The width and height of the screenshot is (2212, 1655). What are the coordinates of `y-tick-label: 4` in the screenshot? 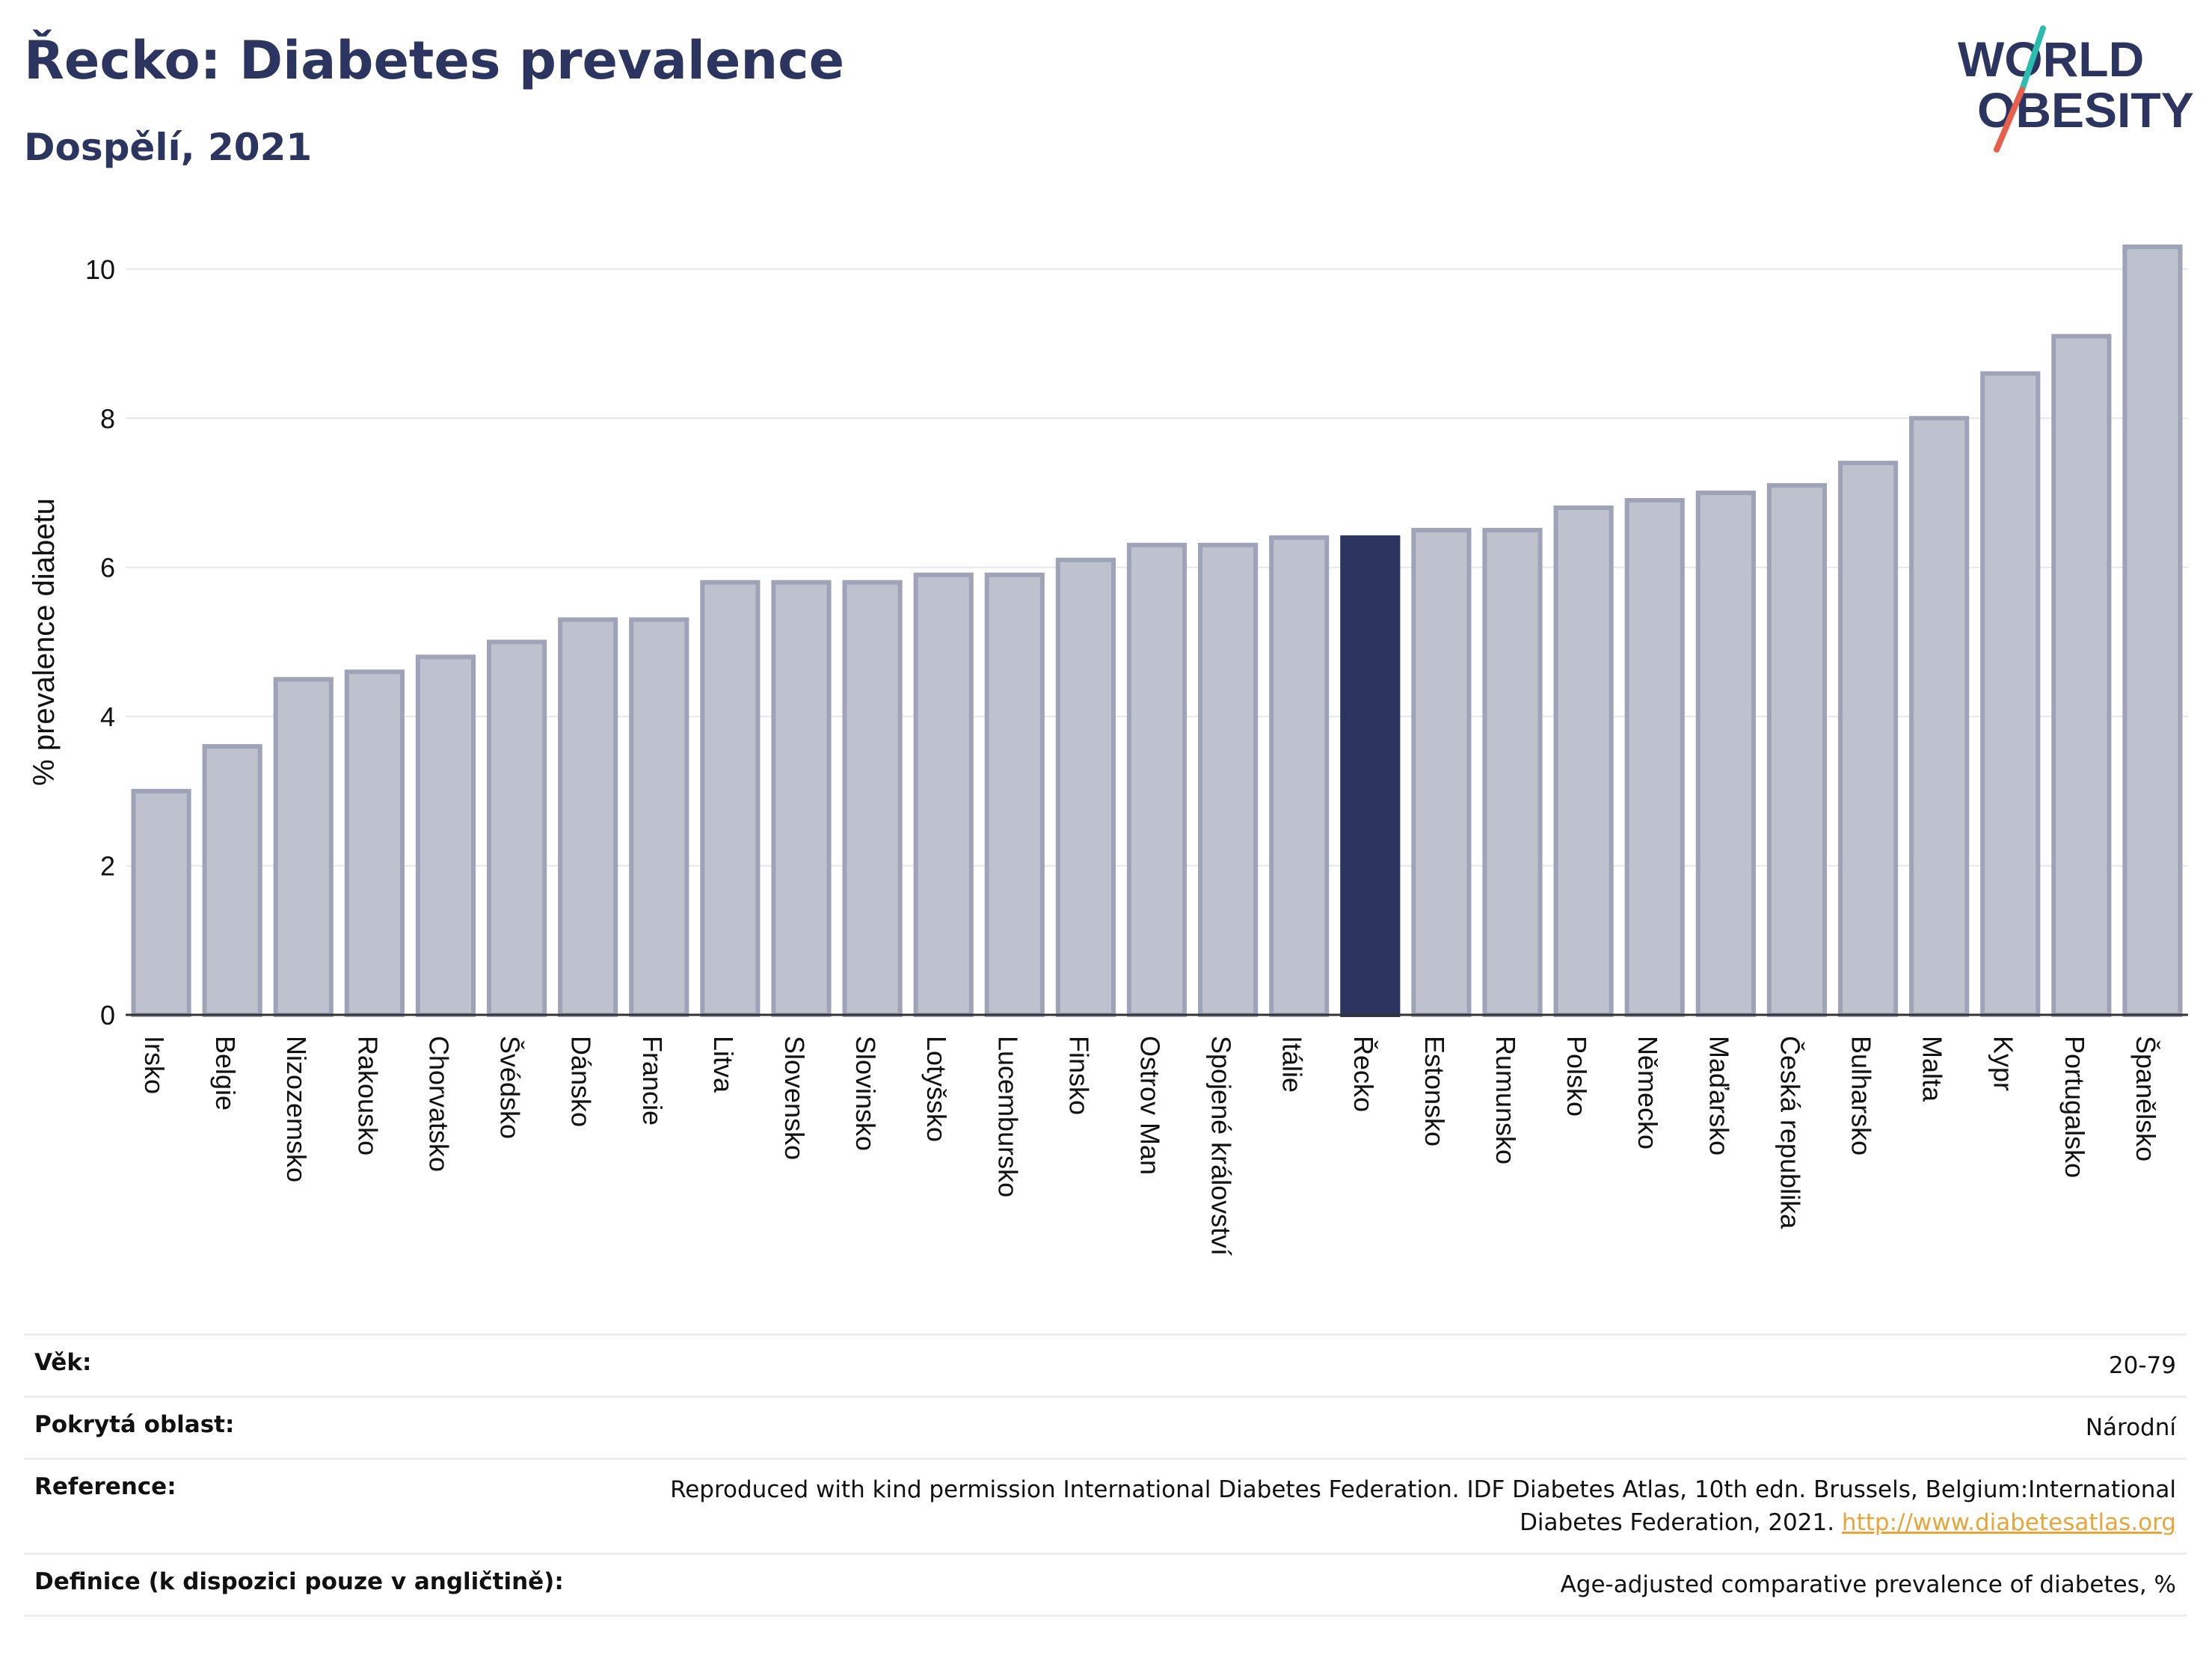 It's located at (107, 716).